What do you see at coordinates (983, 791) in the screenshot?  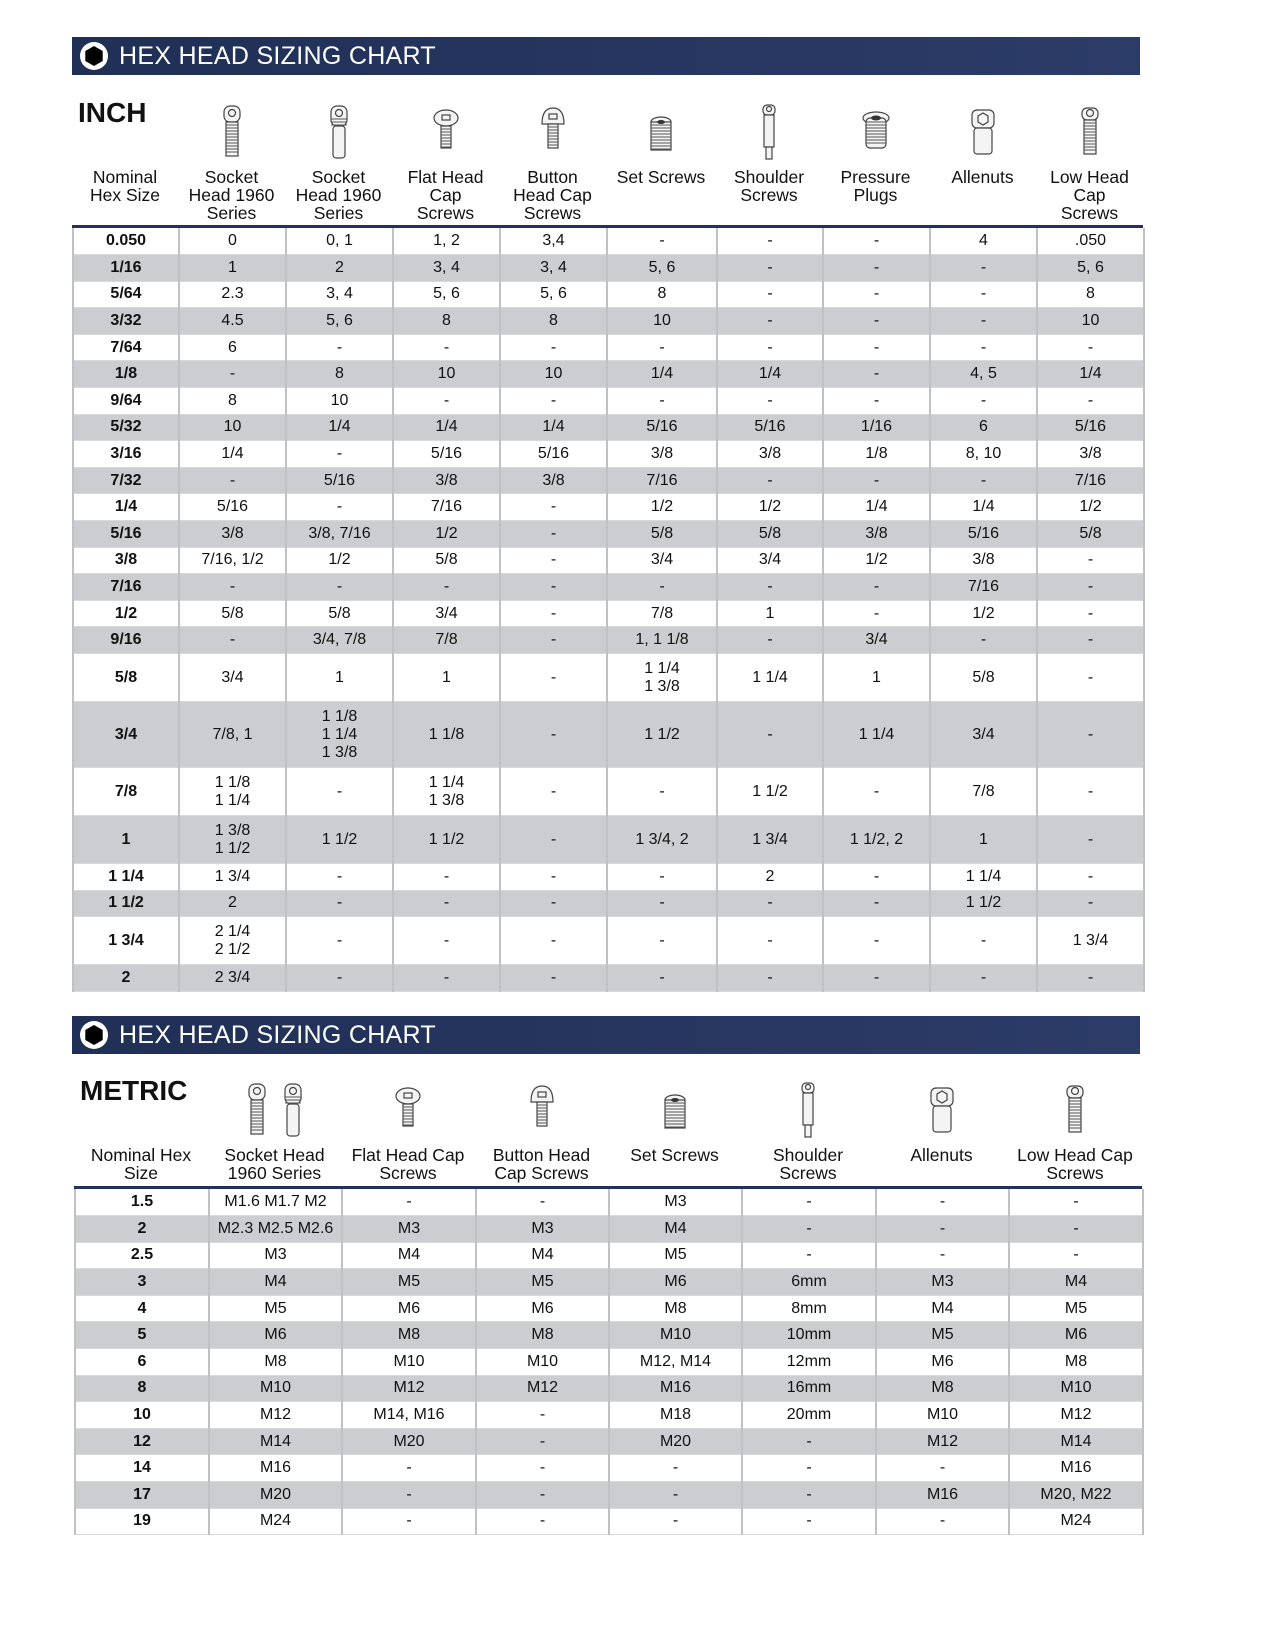 I see `size-cell: 7/8` at bounding box center [983, 791].